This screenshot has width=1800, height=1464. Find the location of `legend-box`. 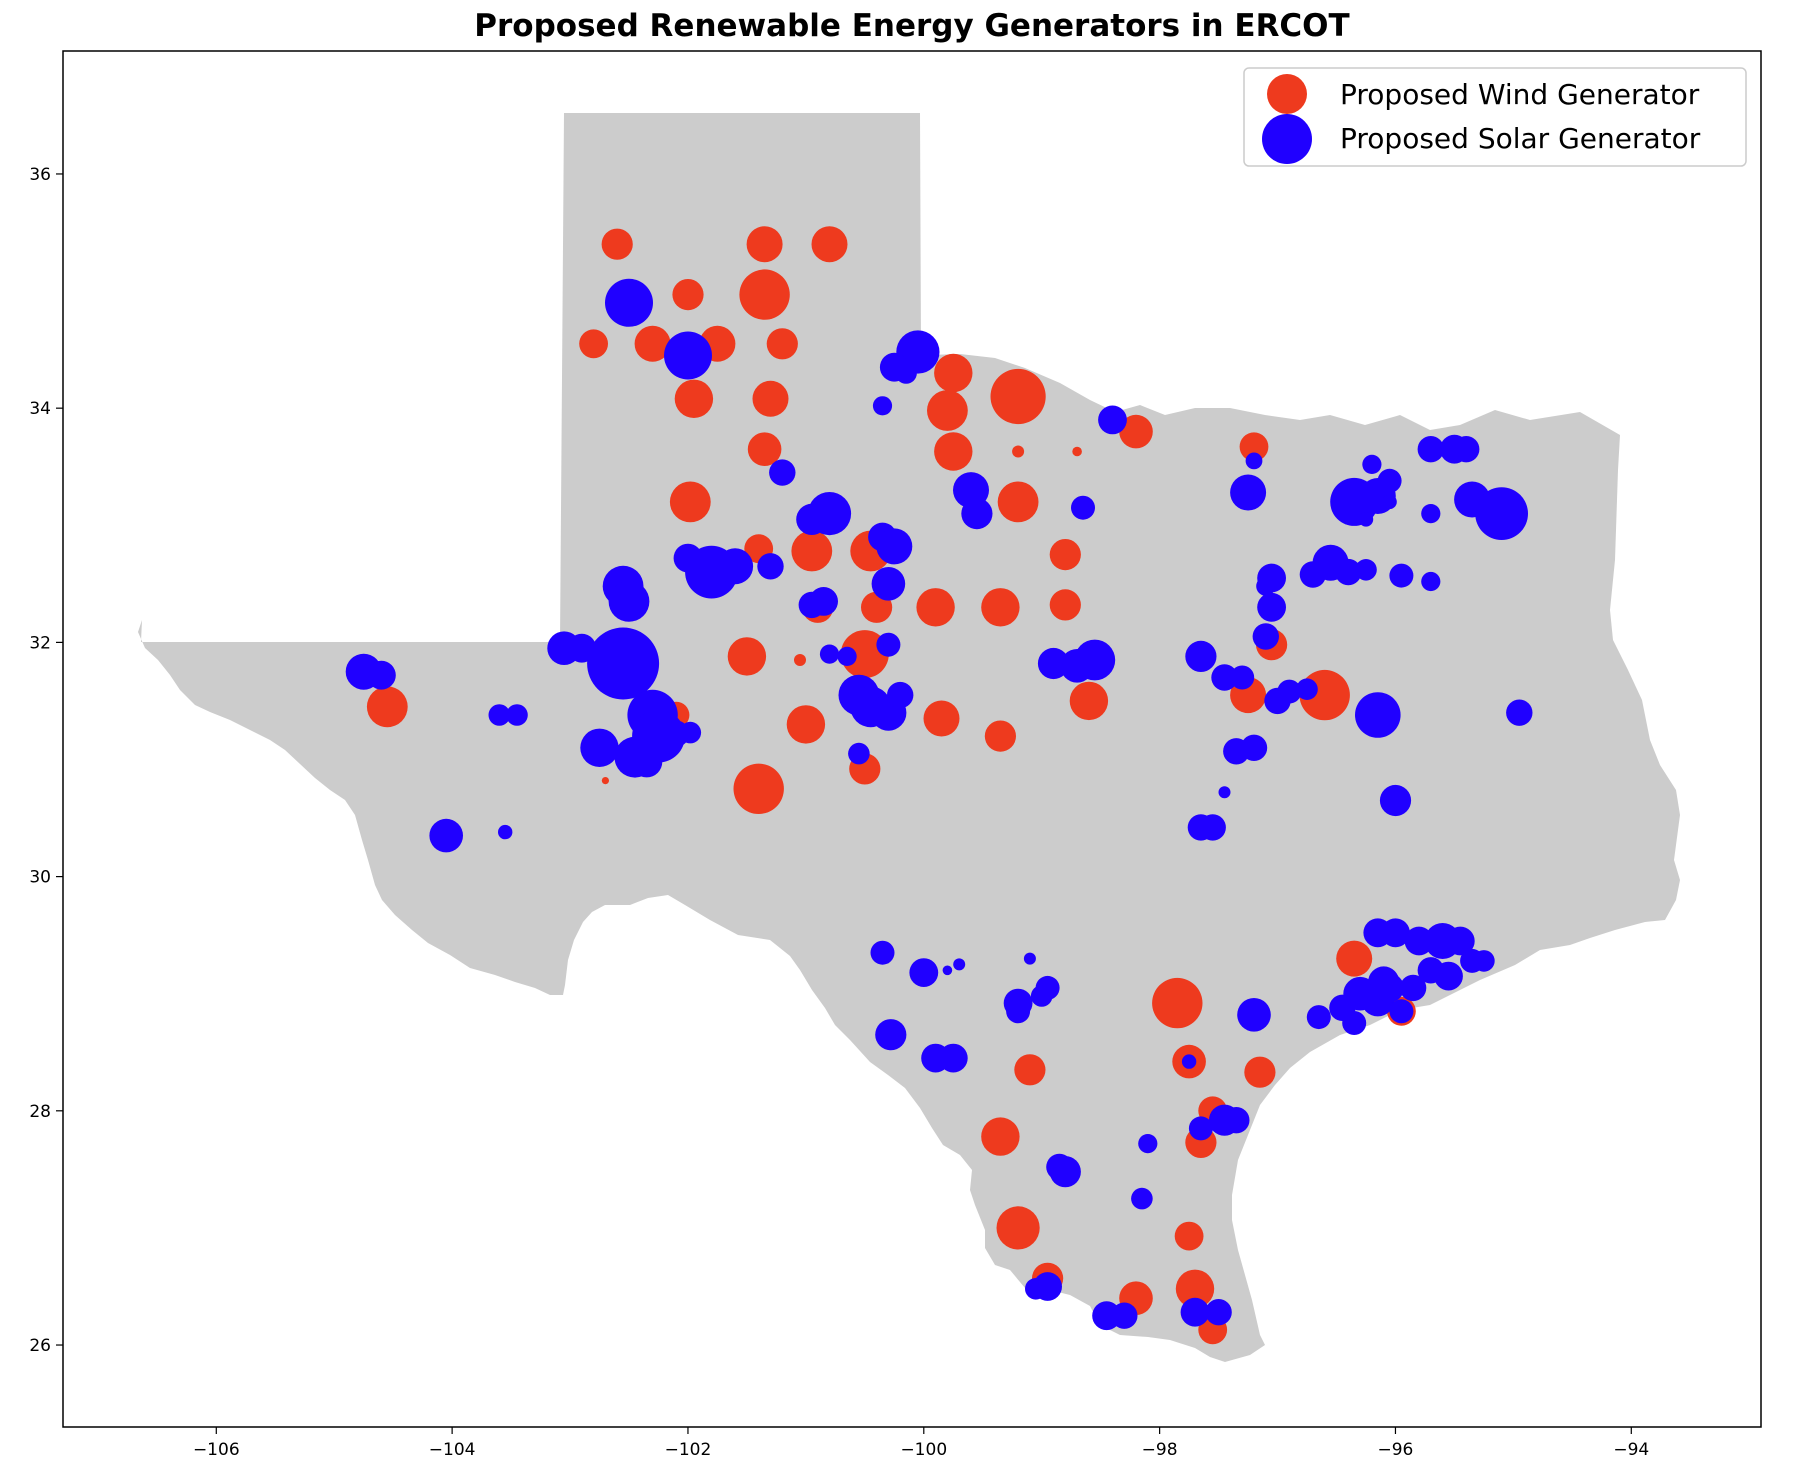

legend-box is located at coordinates (1495, 117).